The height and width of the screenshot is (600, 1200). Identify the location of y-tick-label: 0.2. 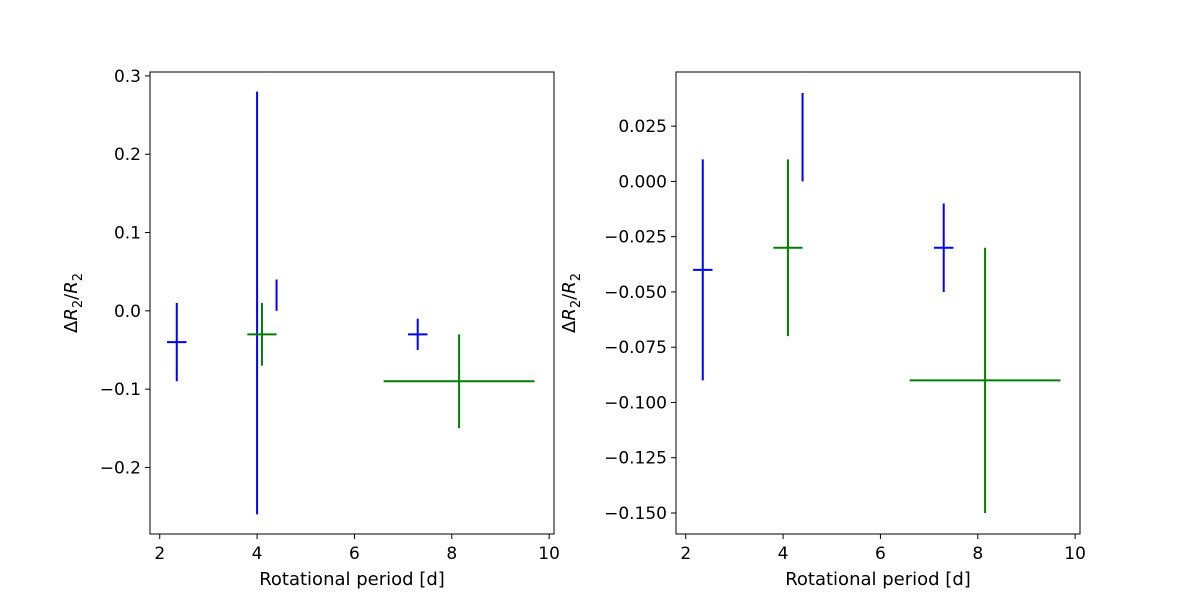
(127, 155).